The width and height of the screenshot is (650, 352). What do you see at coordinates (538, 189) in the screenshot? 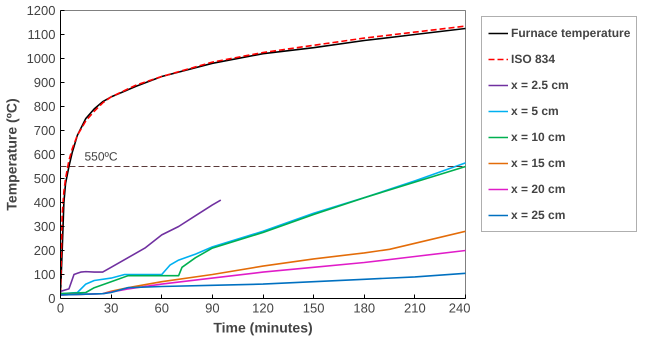
I see `legend-label: x = 20 cm` at bounding box center [538, 189].